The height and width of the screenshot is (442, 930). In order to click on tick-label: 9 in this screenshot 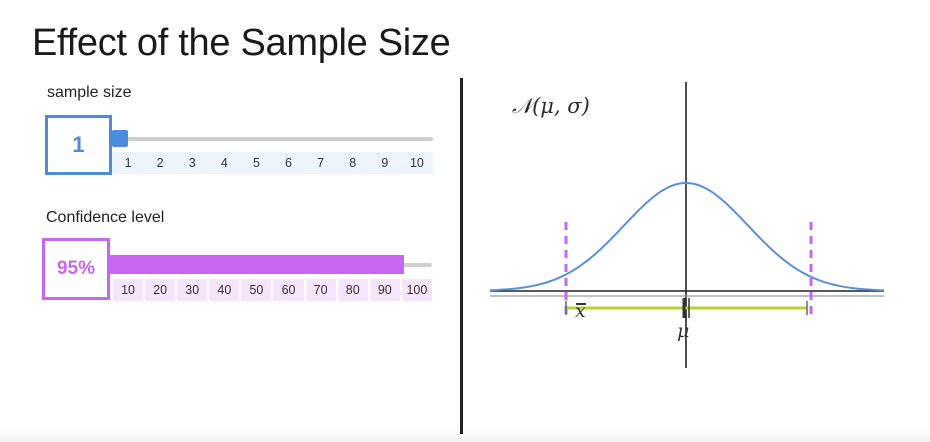, I will do `click(385, 163)`.